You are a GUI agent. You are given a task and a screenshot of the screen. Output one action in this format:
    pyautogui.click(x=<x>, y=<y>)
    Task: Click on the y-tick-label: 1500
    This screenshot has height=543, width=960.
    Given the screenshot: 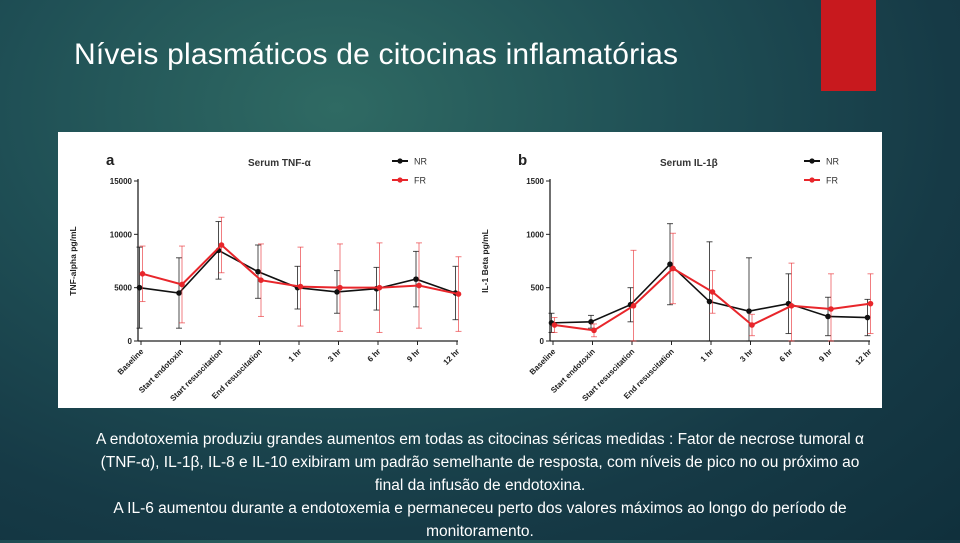 What is the action you would take?
    pyautogui.click(x=535, y=181)
    